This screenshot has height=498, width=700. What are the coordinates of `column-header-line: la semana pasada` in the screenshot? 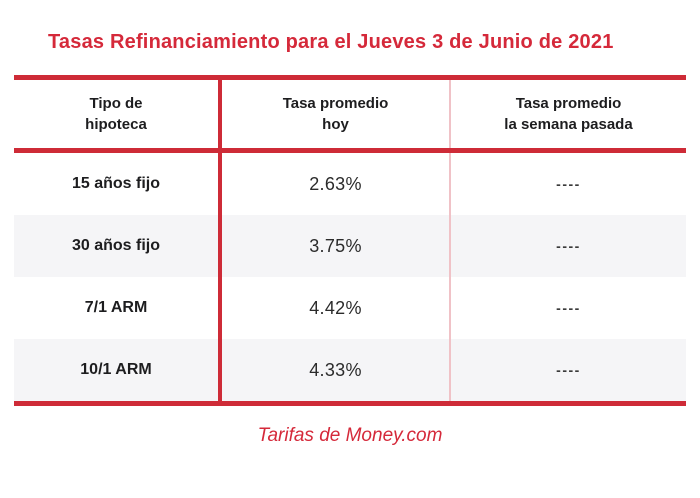 It's located at (568, 124).